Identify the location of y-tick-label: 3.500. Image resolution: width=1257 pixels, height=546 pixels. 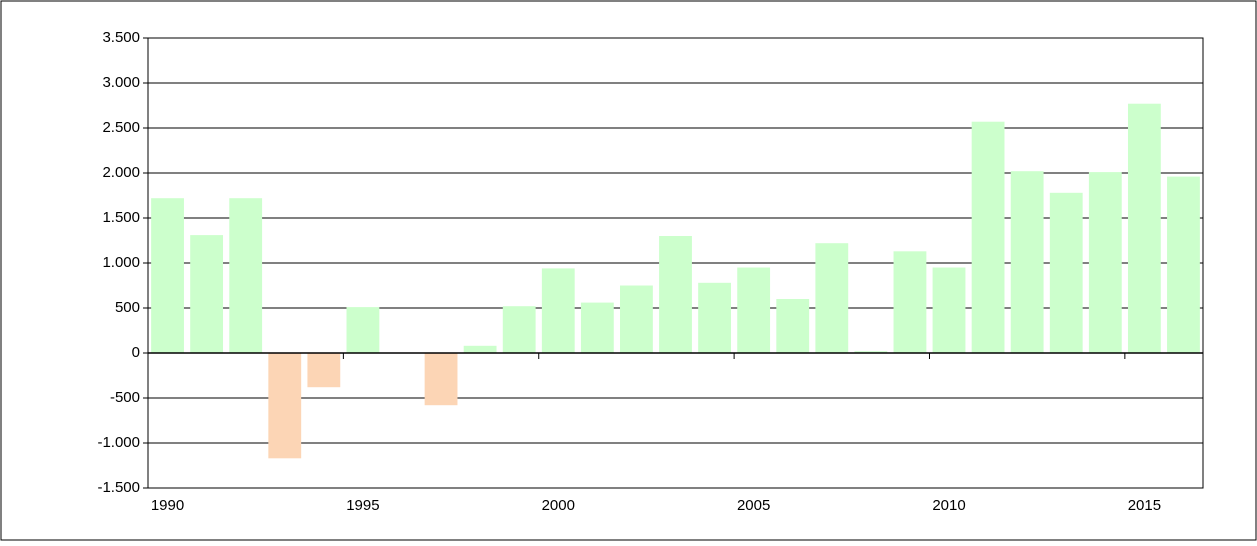
(121, 37).